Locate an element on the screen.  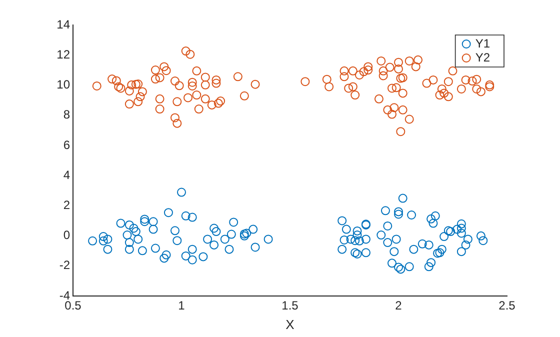
x-tick-label: 1.5 is located at coordinates (290, 305).